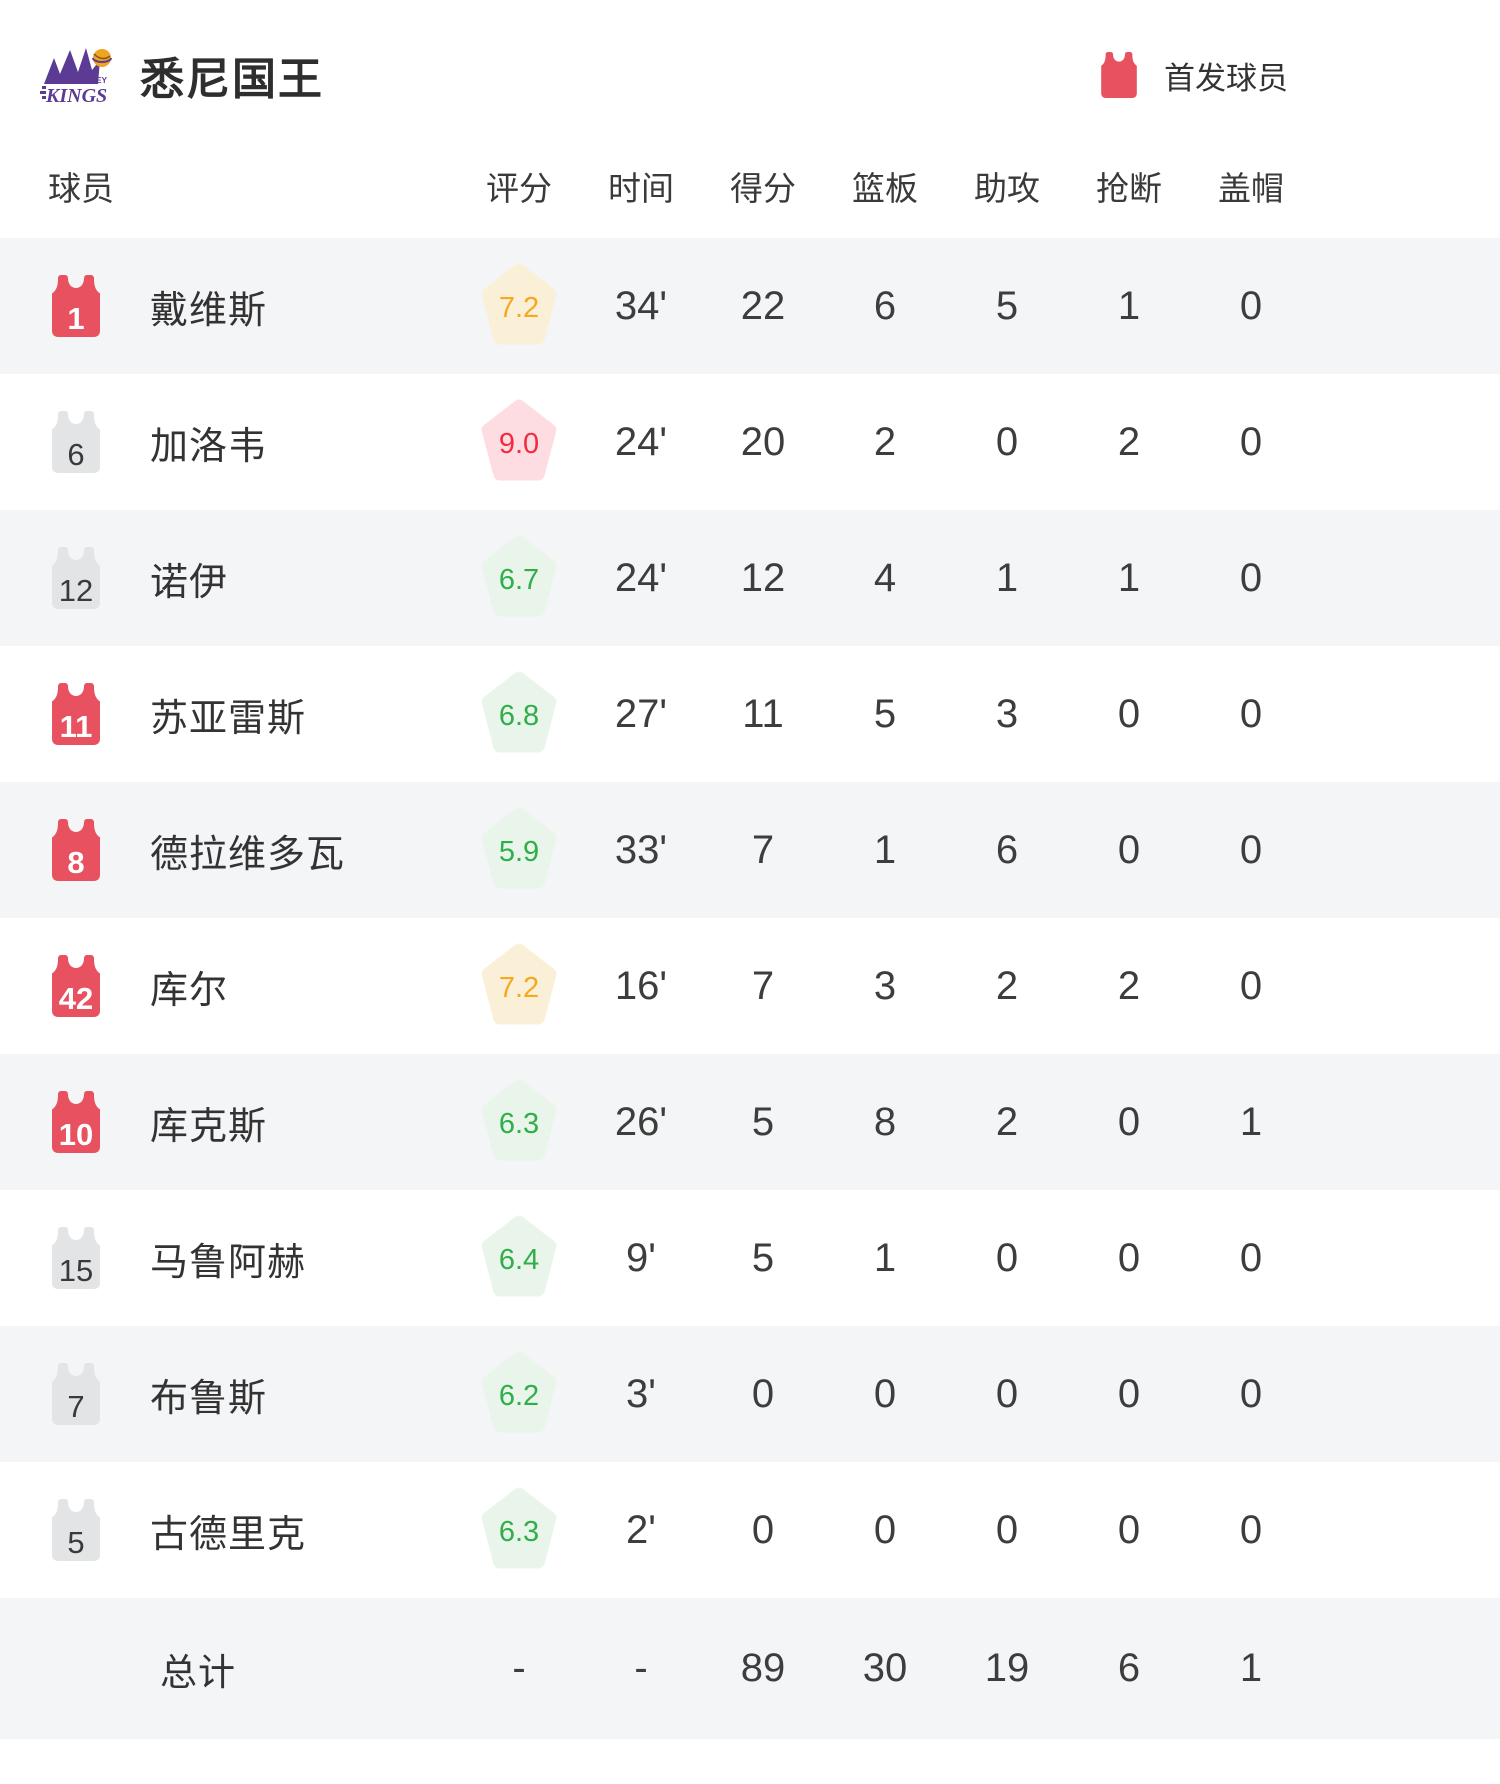  Describe the element at coordinates (641, 1668) in the screenshot. I see `totals-time: -` at that location.